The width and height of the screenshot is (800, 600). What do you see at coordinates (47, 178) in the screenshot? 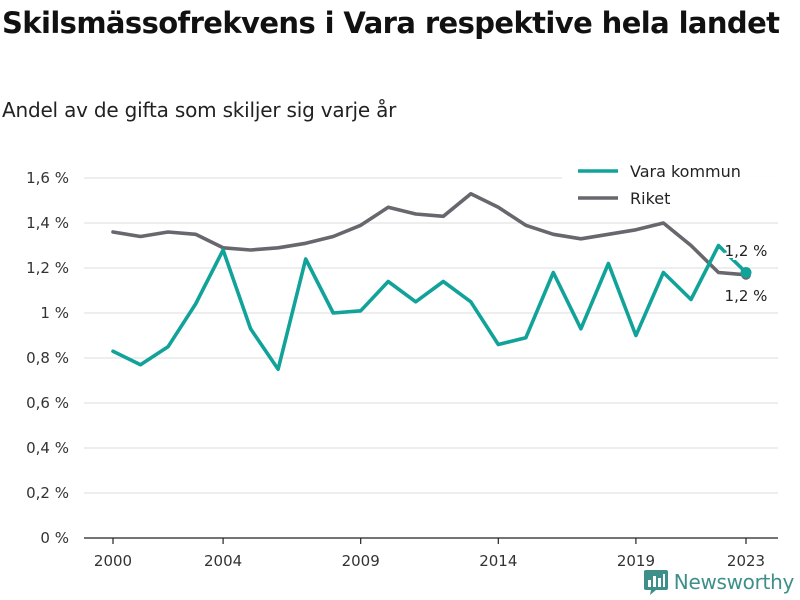
I see `y-tick-label: 1,6 %` at bounding box center [47, 178].